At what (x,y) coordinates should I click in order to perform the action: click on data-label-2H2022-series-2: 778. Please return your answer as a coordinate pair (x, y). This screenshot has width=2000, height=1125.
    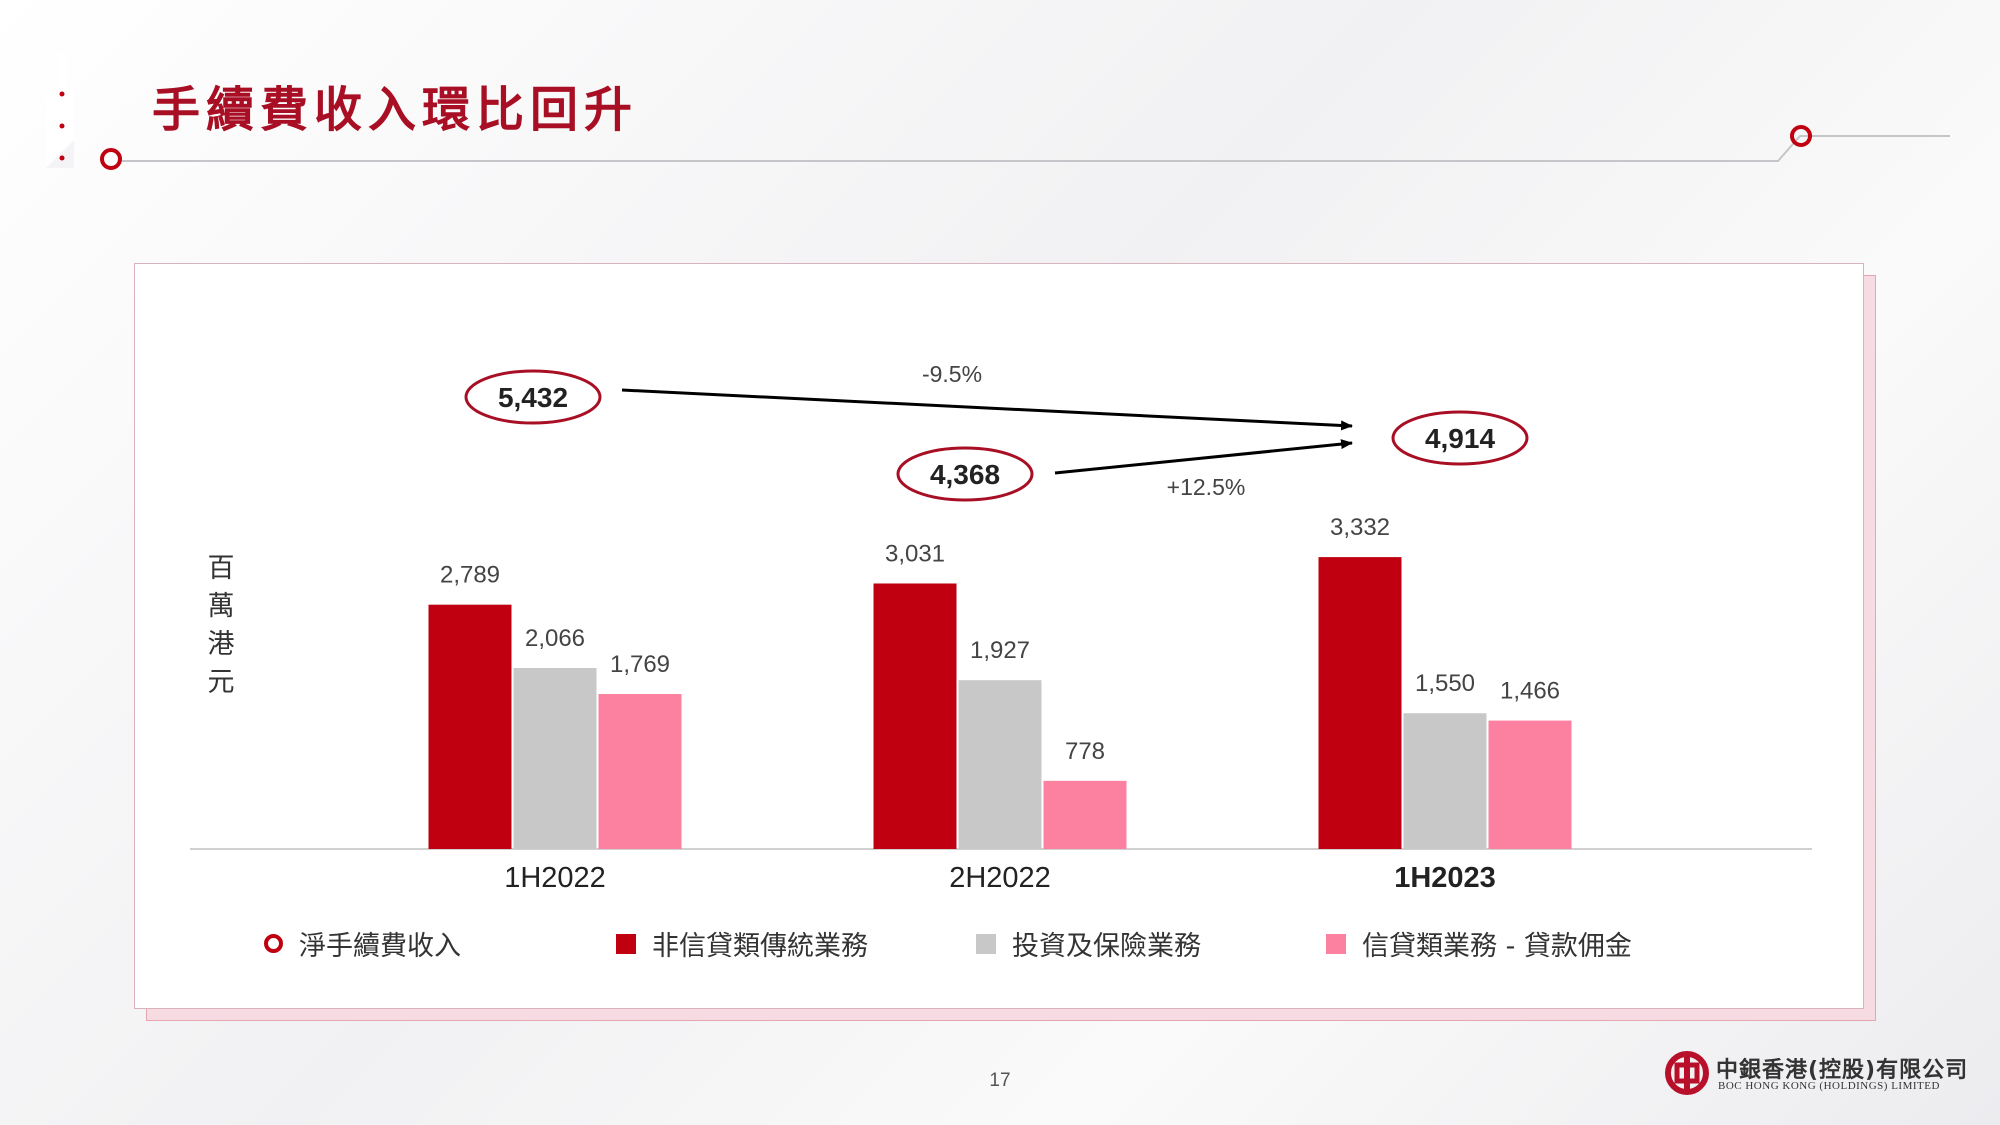
    Looking at the image, I should click on (1085, 751).